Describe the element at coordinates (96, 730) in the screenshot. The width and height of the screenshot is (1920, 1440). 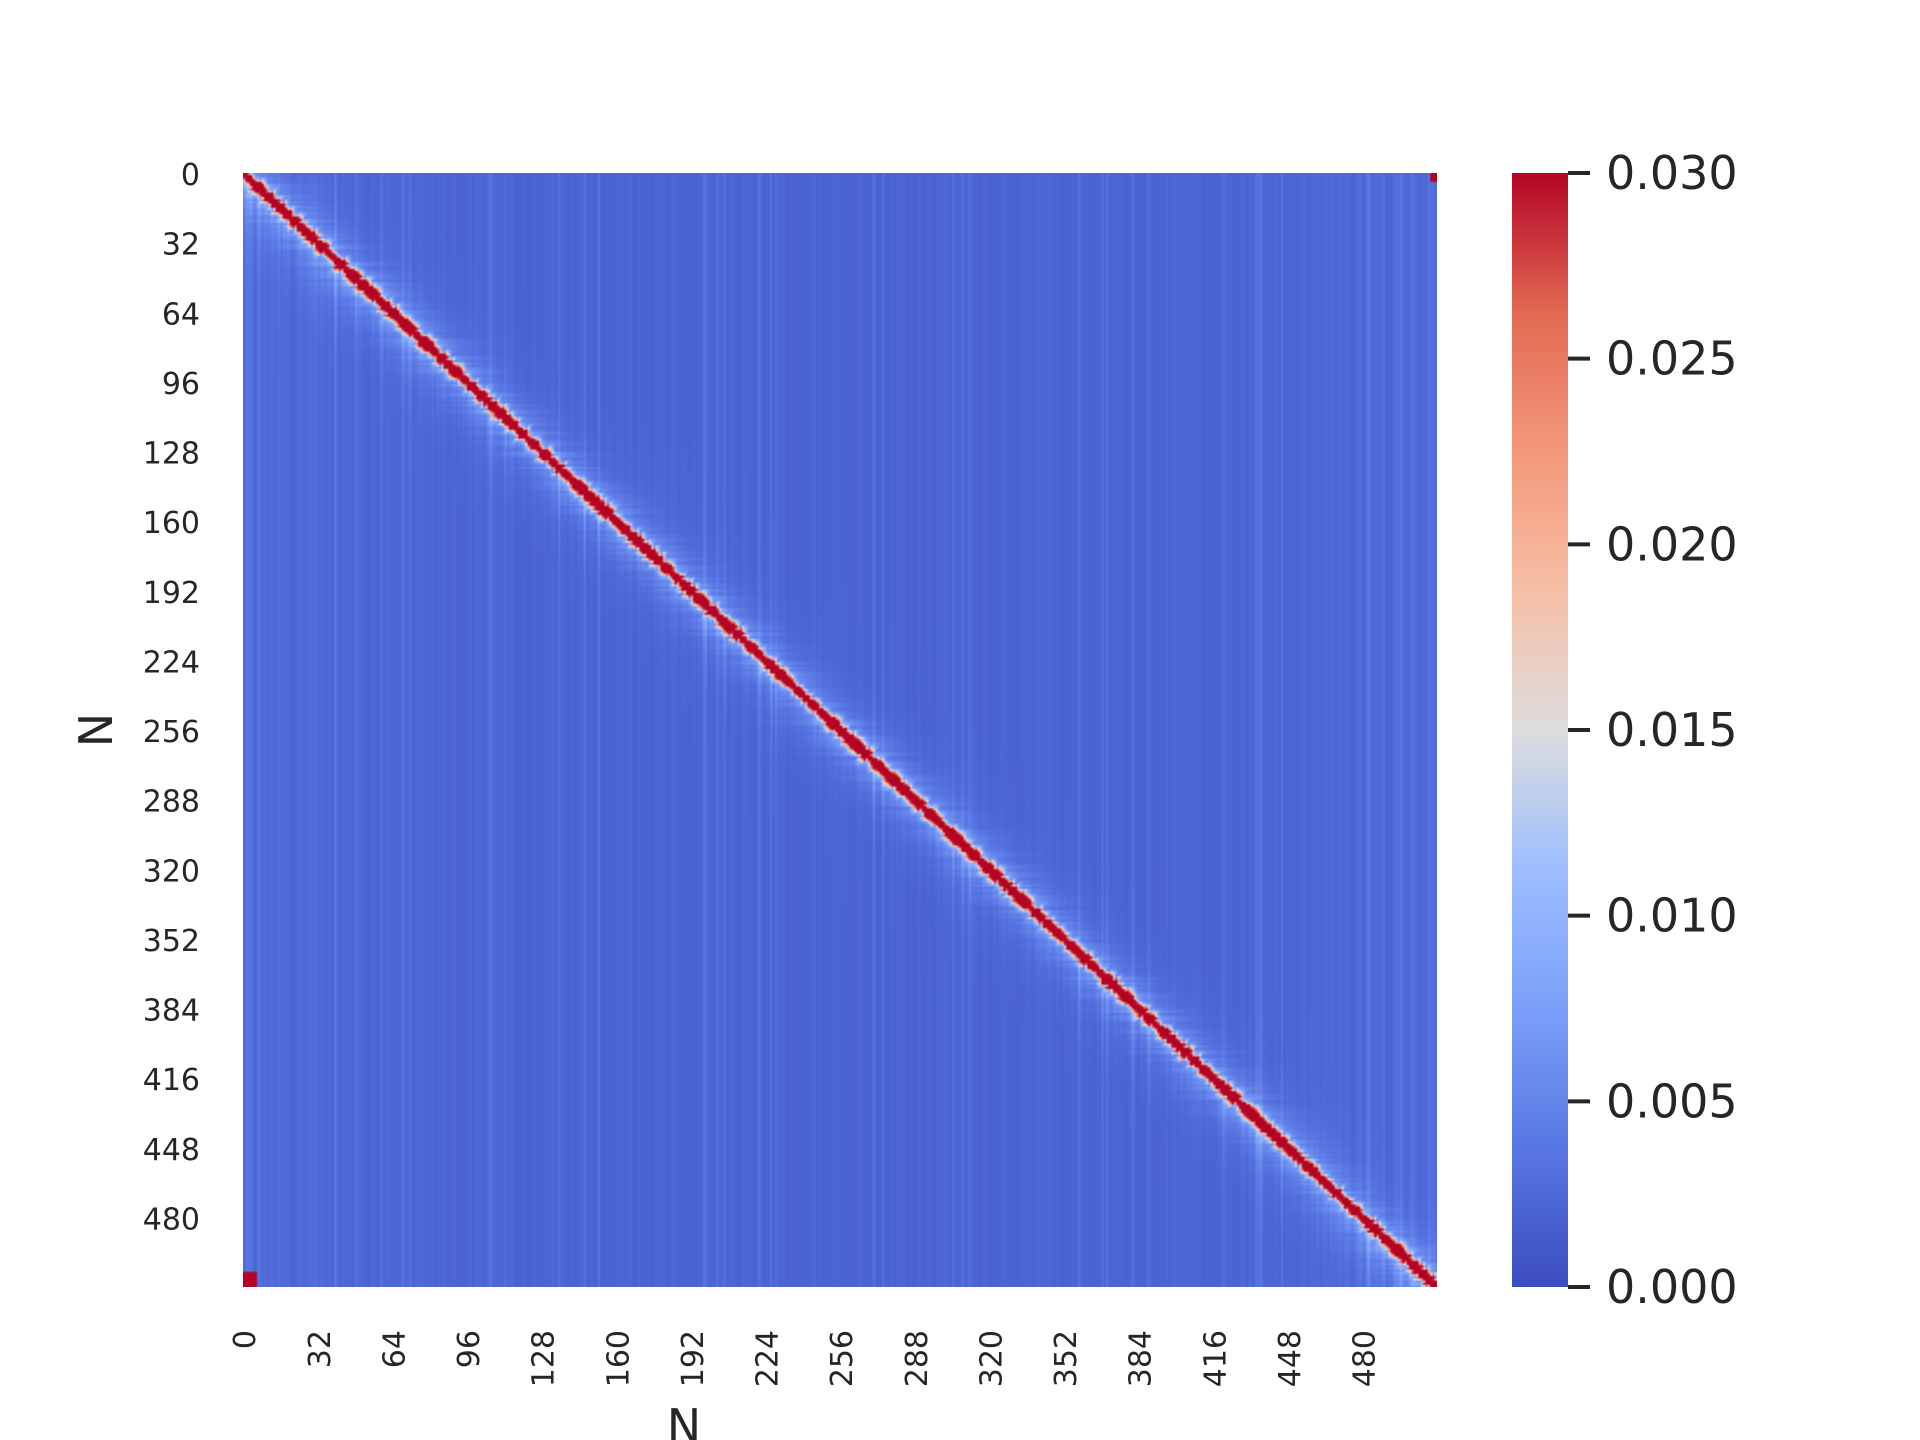
I see `y-axis-label: N` at that location.